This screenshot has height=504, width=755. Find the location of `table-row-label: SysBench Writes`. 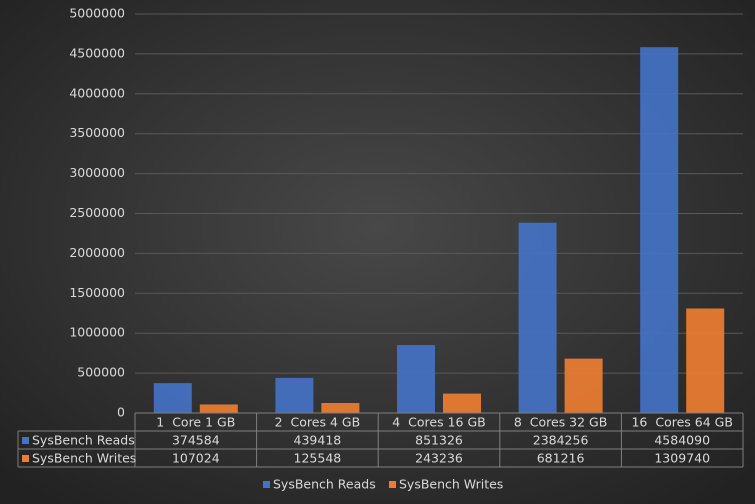

table-row-label: SysBench Writes is located at coordinates (84, 458).